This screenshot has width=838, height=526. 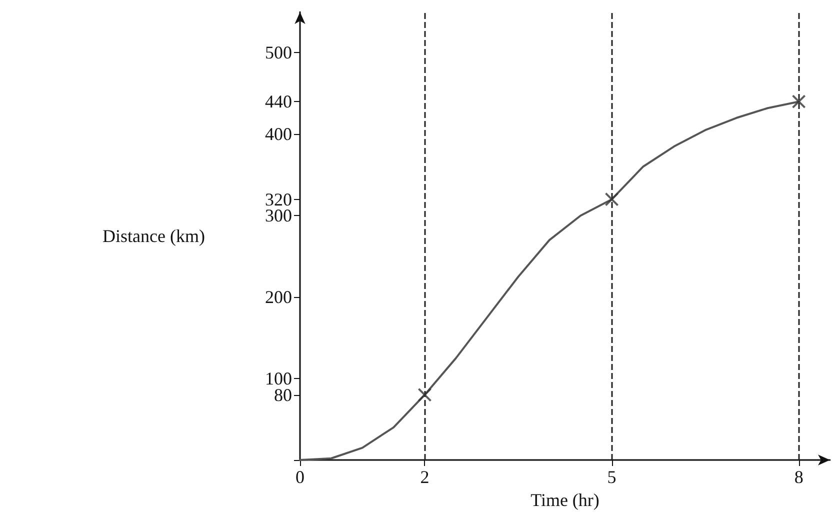 What do you see at coordinates (278, 134) in the screenshot?
I see `y-tick-label: 400` at bounding box center [278, 134].